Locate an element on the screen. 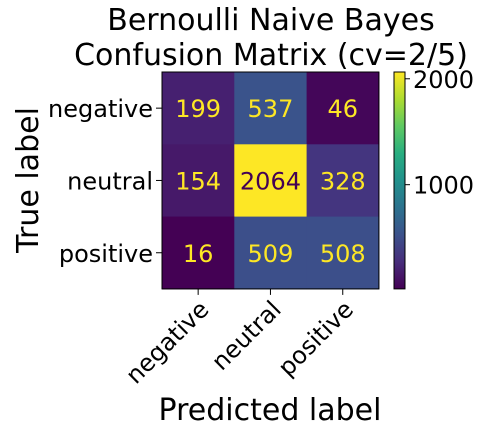 This screenshot has height=433, width=486. cell-value-label: 199 is located at coordinates (198, 109).